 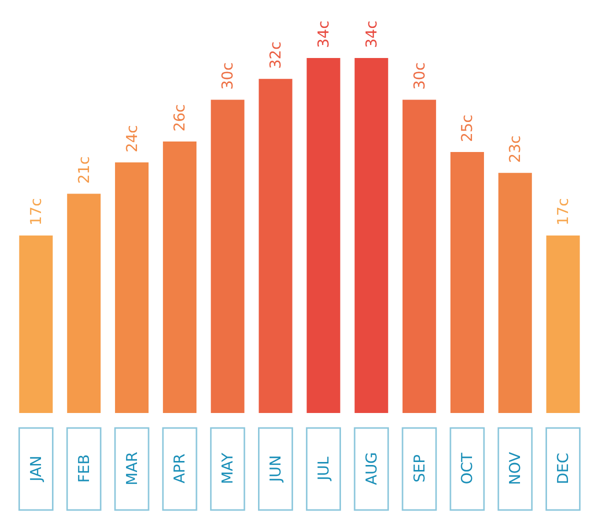 What do you see at coordinates (275, 55) in the screenshot?
I see `data-label: 32c` at bounding box center [275, 55].